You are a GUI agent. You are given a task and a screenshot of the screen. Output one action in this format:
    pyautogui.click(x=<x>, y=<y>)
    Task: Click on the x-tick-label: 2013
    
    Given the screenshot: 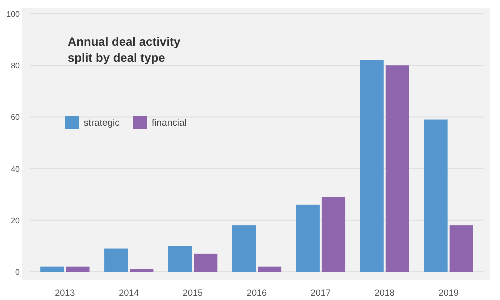 What is the action you would take?
    pyautogui.click(x=65, y=293)
    